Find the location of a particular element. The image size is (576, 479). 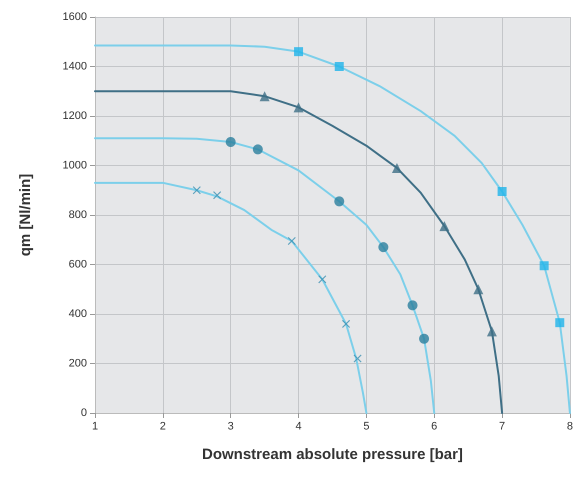

x-axis-title: Downstream absolute pressure [bar] is located at coordinates (332, 454).